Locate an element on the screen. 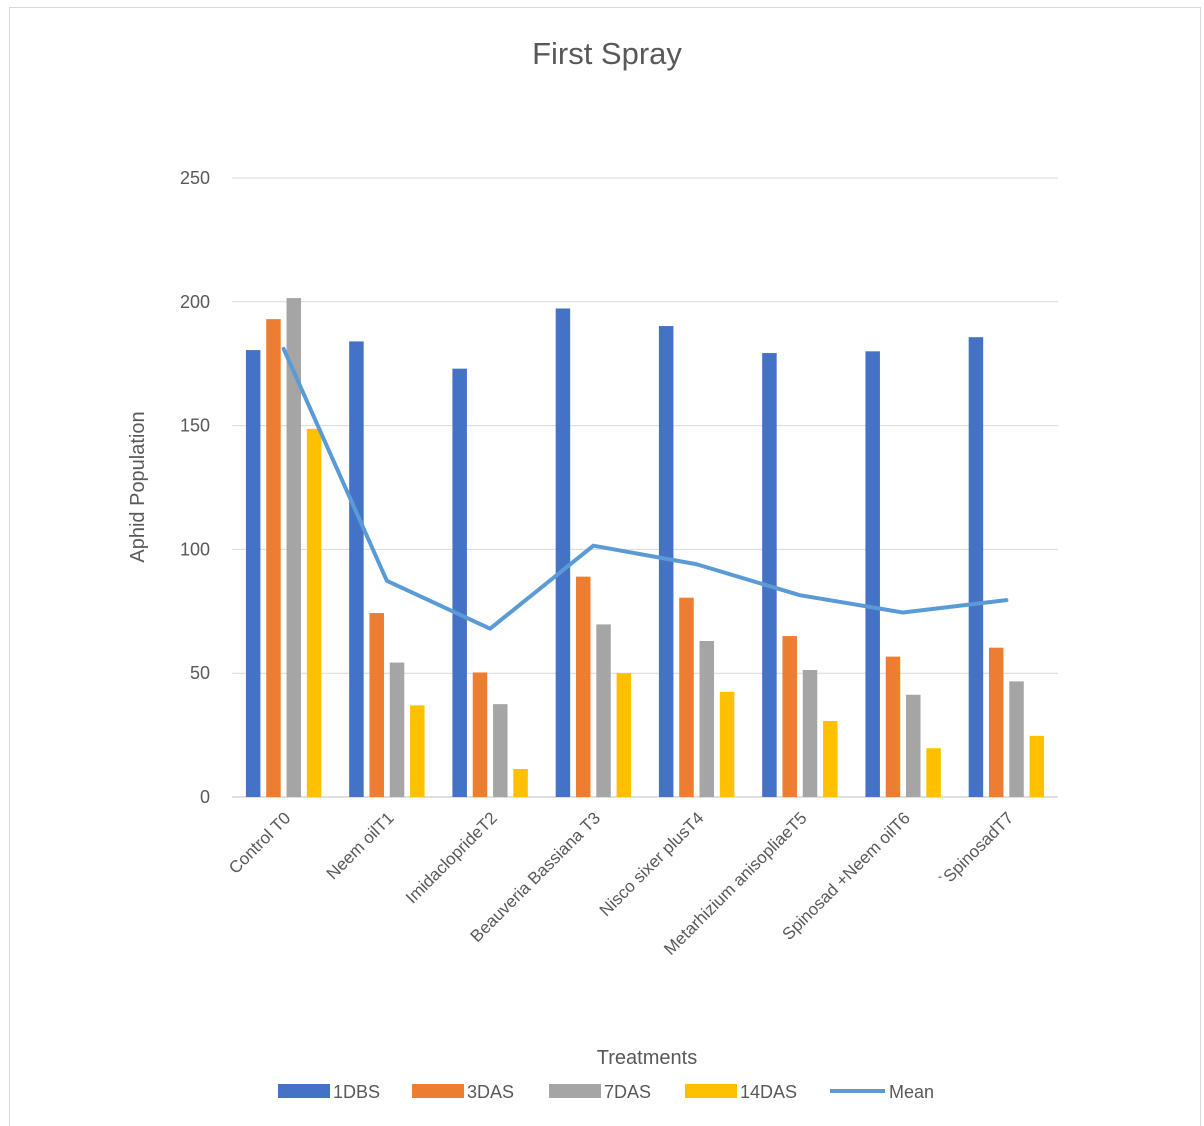 The height and width of the screenshot is (1126, 1204). bar-1dbs-control-t0 is located at coordinates (253, 573).